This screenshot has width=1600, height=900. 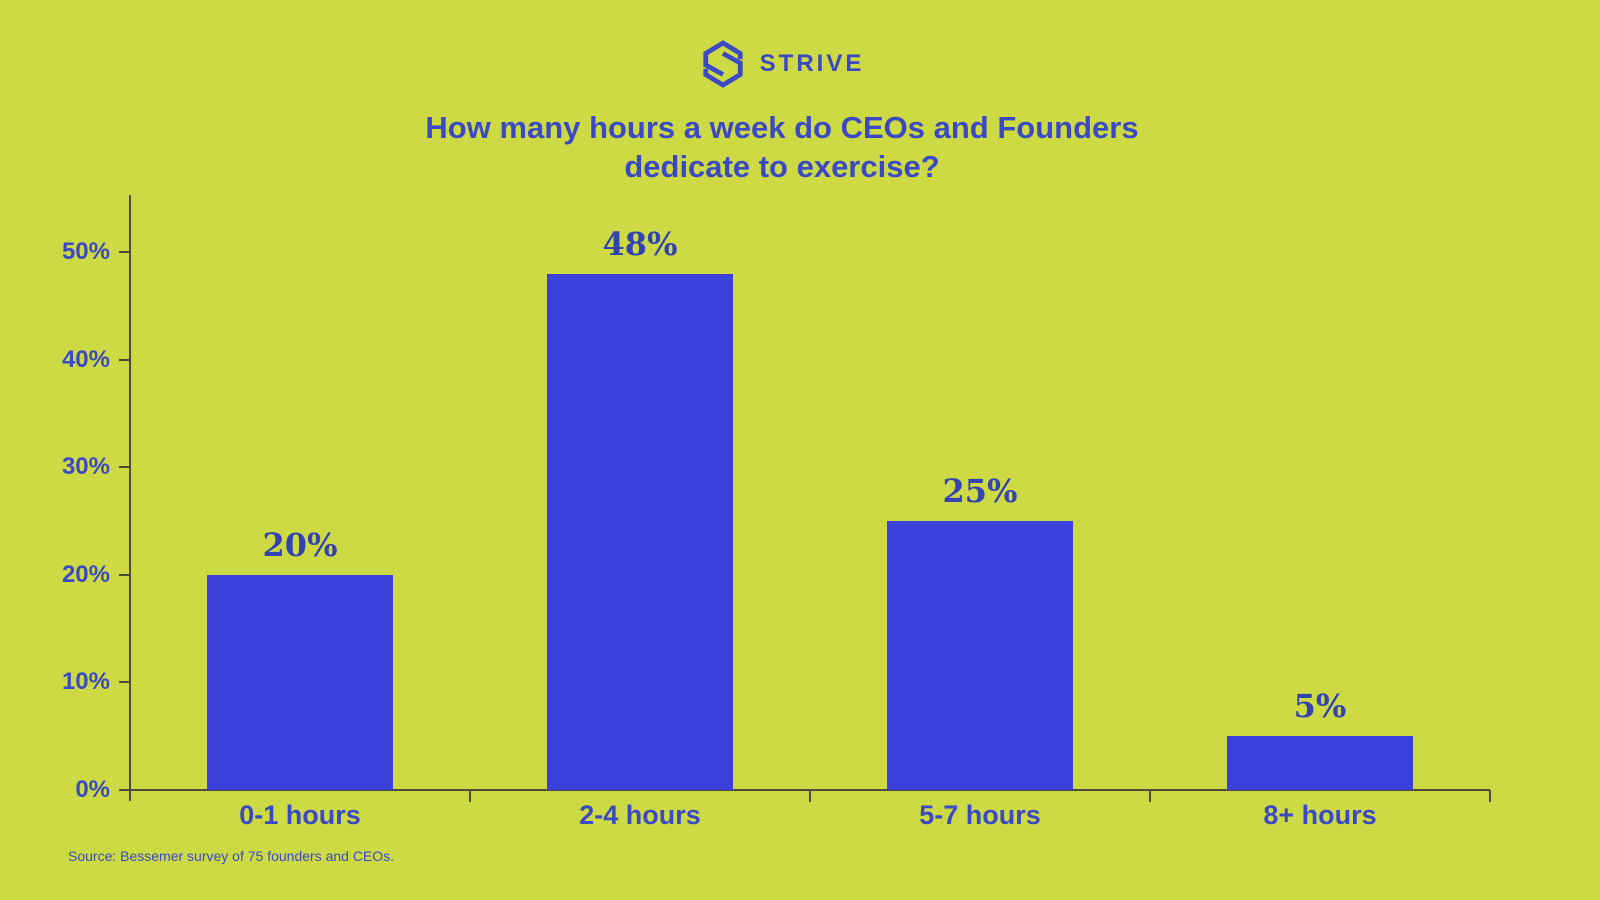 What do you see at coordinates (300, 682) in the screenshot?
I see `bar-0-1 hours` at bounding box center [300, 682].